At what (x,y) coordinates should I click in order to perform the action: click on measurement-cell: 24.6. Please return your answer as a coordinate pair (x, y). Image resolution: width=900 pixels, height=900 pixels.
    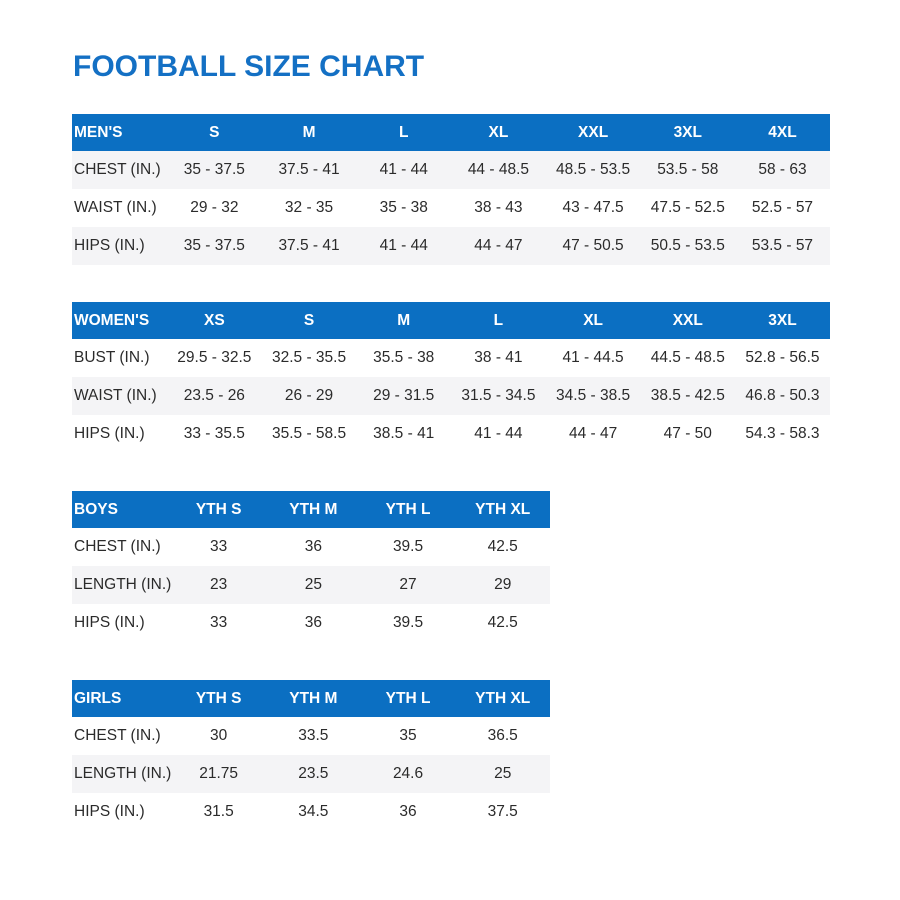
    Looking at the image, I should click on (408, 774).